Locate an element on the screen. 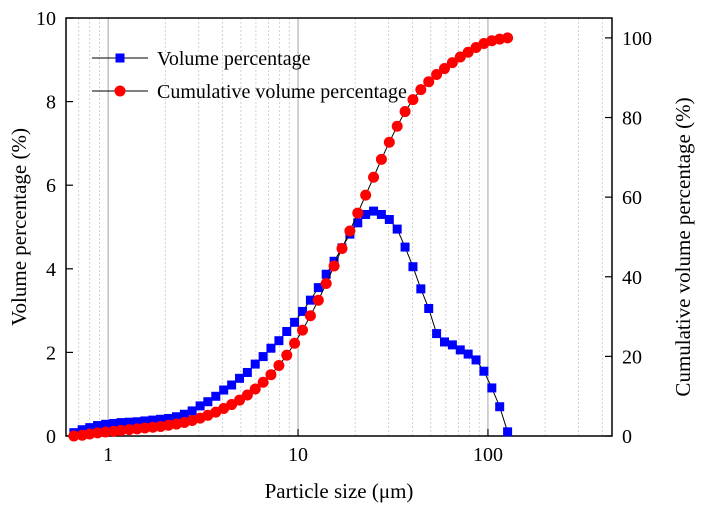 This screenshot has width=706, height=508. x-tick-label: 1 is located at coordinates (108, 455).